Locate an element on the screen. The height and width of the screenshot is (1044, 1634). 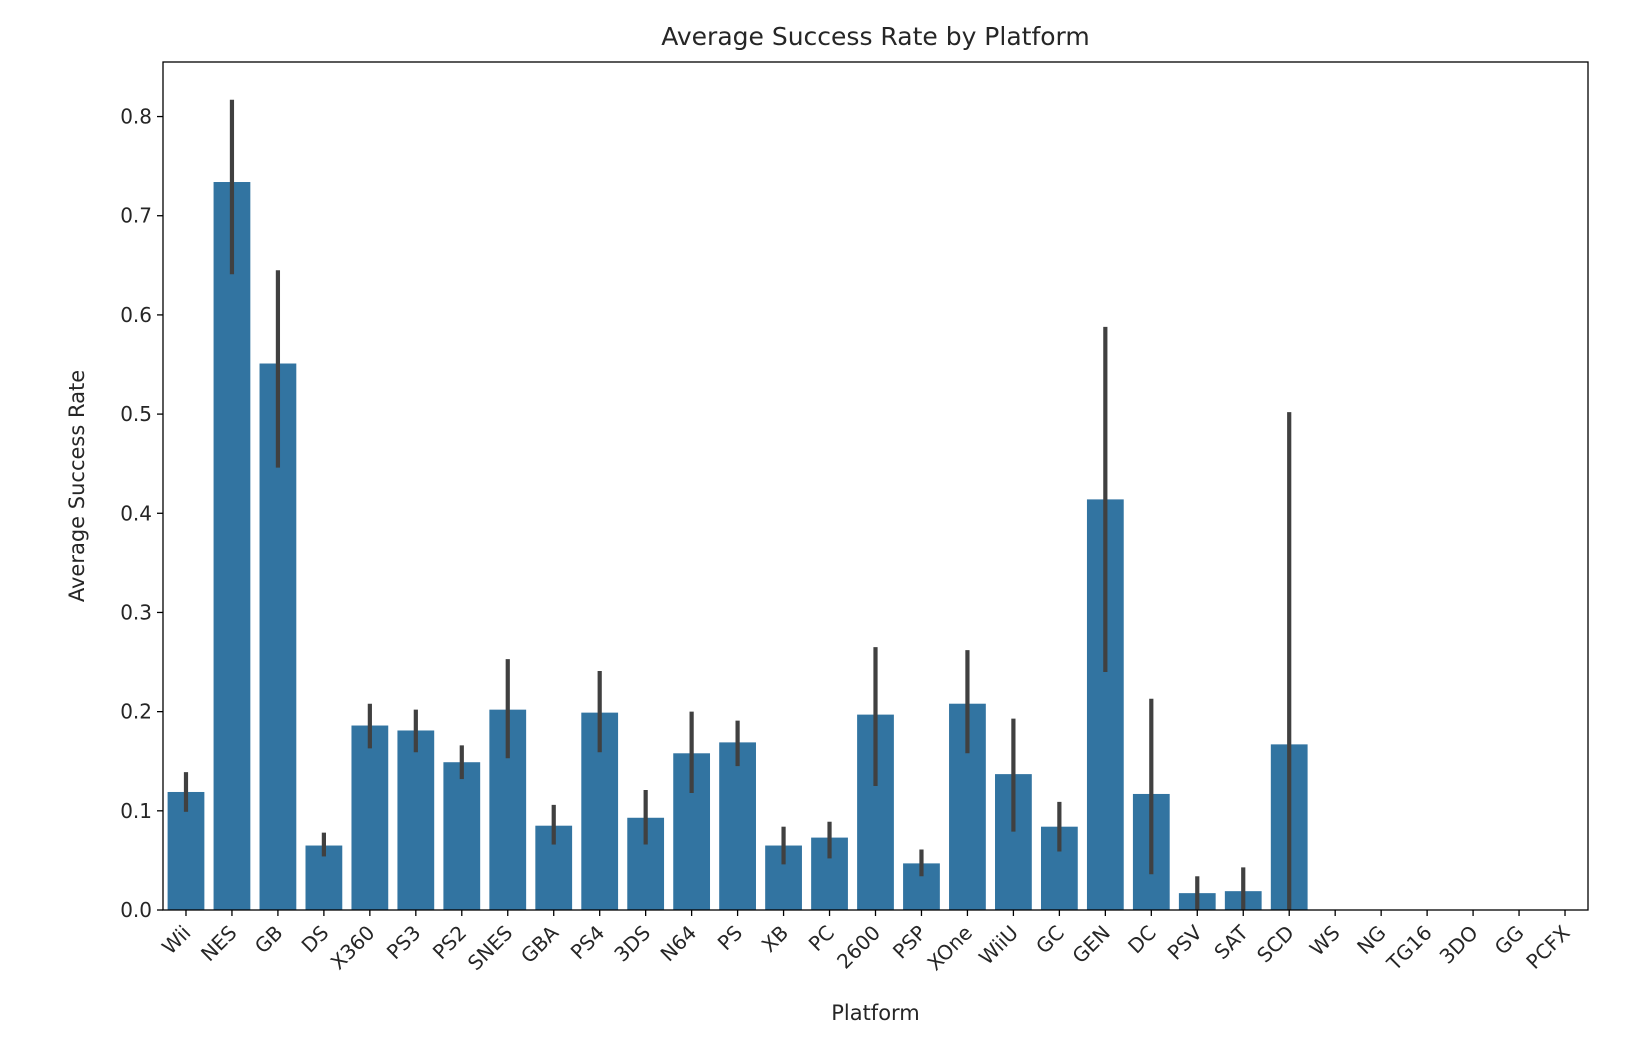
x-tick-label: DS is located at coordinates (315, 939).